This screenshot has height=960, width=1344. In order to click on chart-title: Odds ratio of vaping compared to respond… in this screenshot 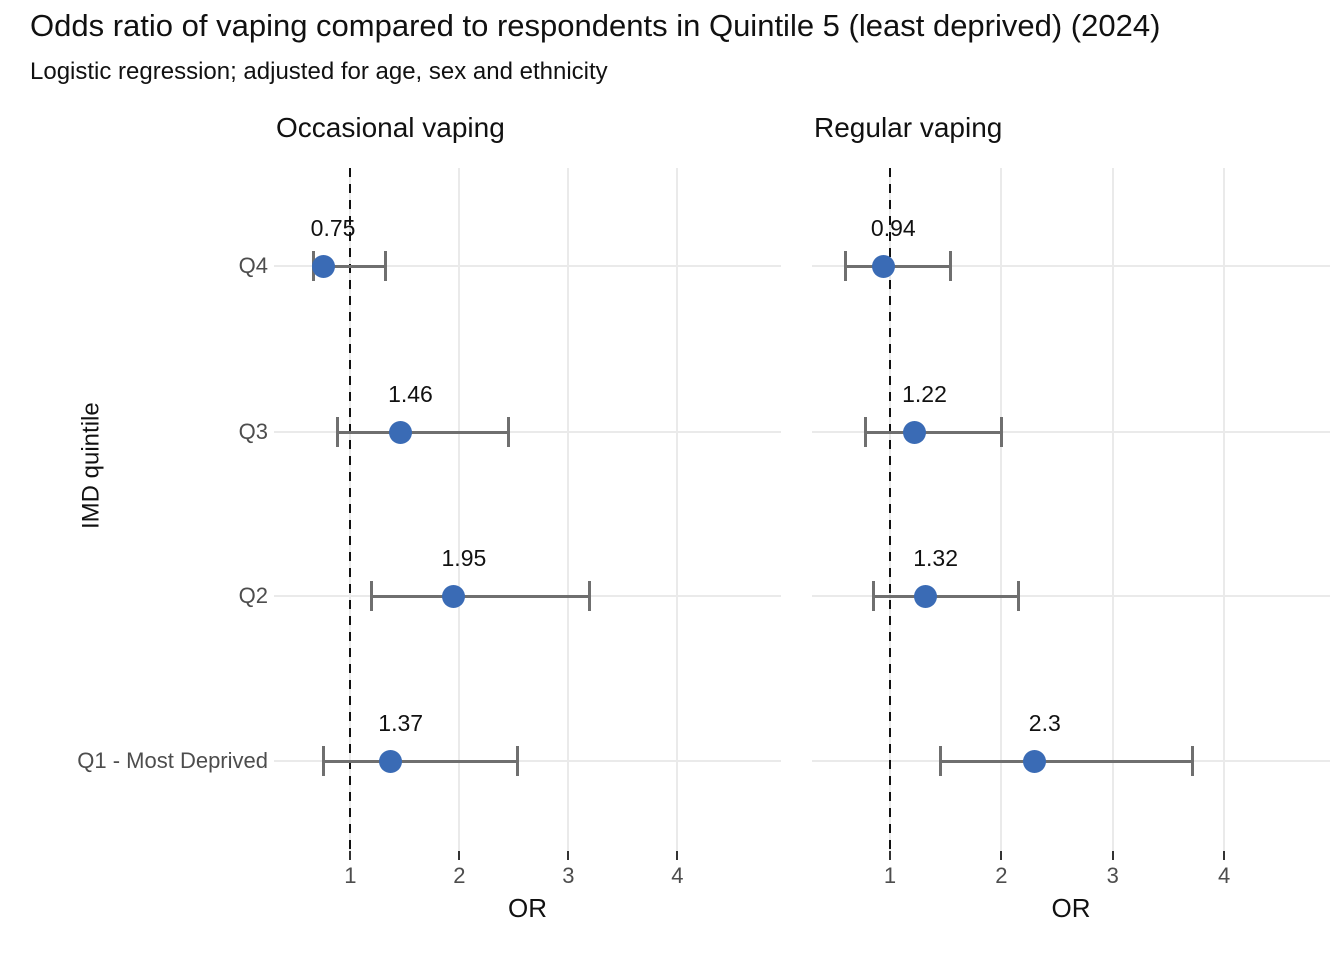, I will do `click(595, 25)`.